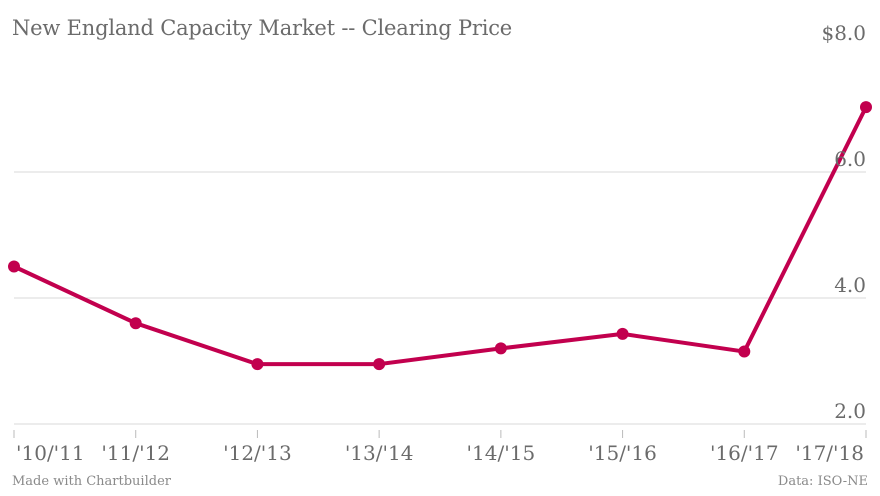  I want to click on y-tick-label: $8.0, so click(843, 33).